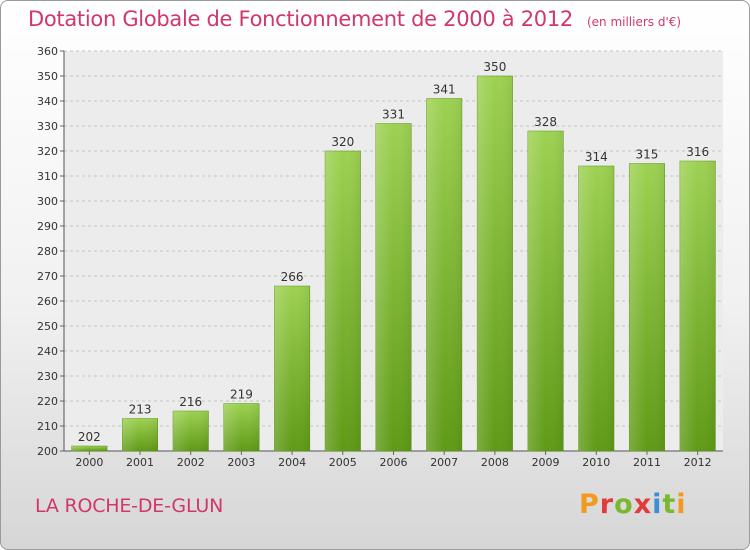 This screenshot has height=550, width=750. Describe the element at coordinates (394, 462) in the screenshot. I see `x-tick-label: 2006` at that location.